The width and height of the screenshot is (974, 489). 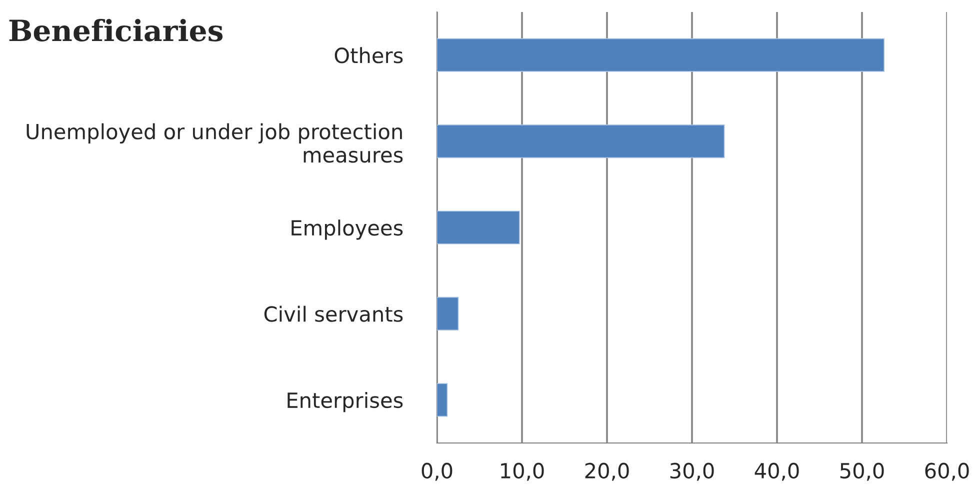 What do you see at coordinates (368, 55) in the screenshot?
I see `y-tick-label: Others` at bounding box center [368, 55].